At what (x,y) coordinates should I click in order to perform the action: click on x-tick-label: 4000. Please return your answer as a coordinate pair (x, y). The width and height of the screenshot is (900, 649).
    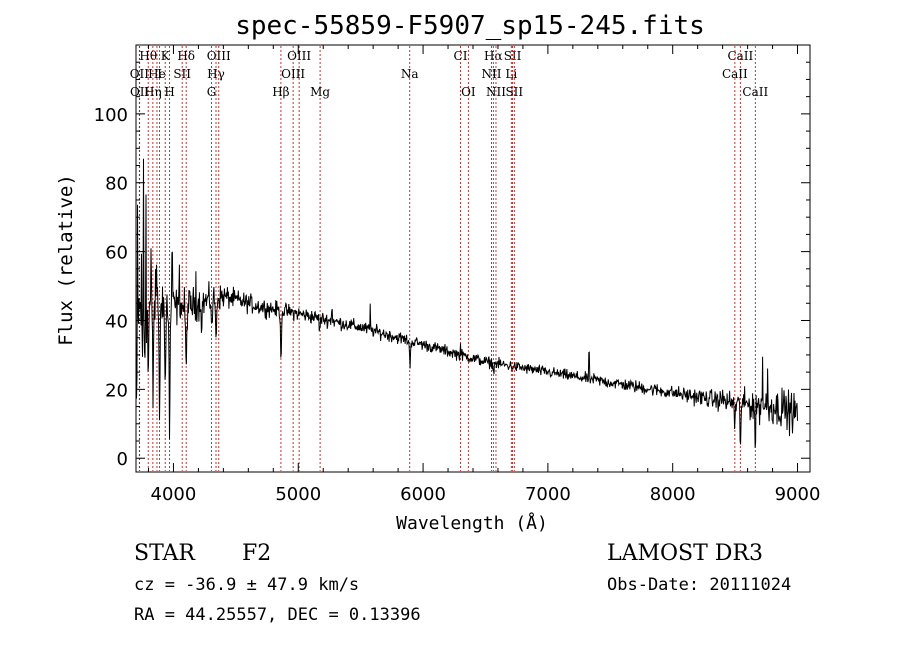
    Looking at the image, I should click on (174, 494).